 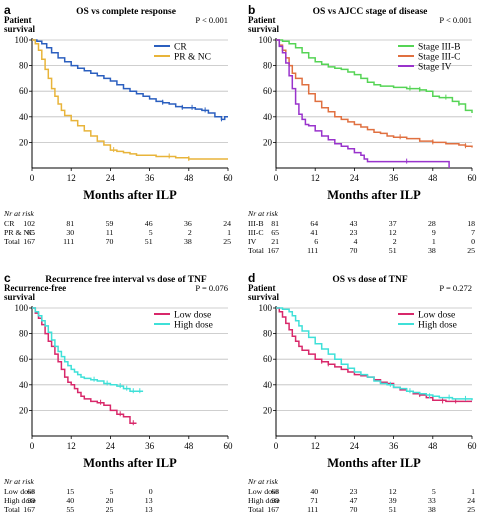 I want to click on panel-letter: c, so click(x=7, y=278).